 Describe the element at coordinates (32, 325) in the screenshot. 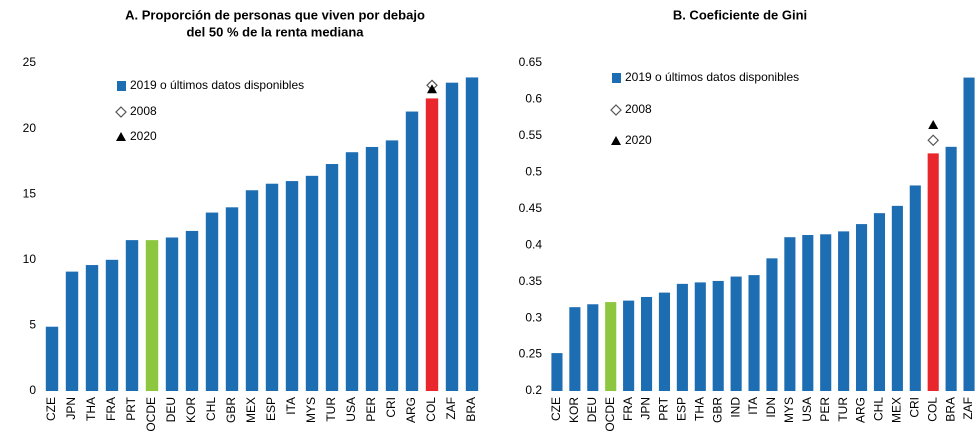

I see `y-tick-label: 5` at that location.